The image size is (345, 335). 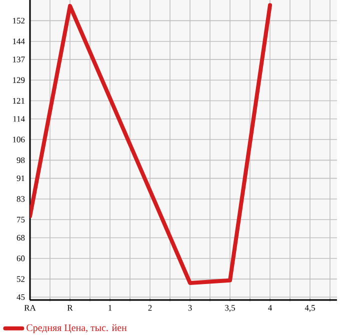 I want to click on x-tick-label: RA, so click(x=30, y=308).